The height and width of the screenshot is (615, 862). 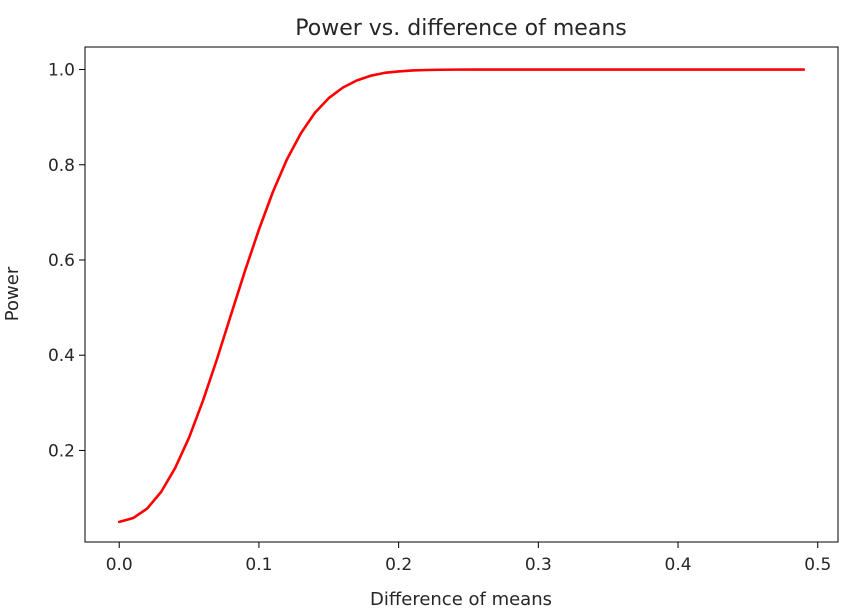 I want to click on x-axis: 0.0 0.1 0.2 0.3 0.4 0.5, so click(x=468, y=558).